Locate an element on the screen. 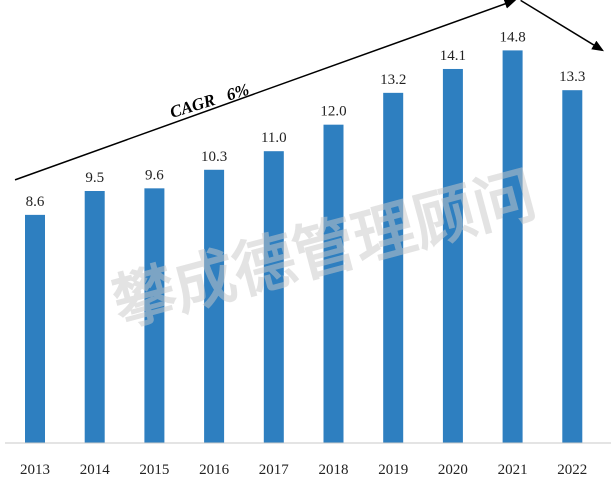  value-label-2019: 13.2 is located at coordinates (393, 80).